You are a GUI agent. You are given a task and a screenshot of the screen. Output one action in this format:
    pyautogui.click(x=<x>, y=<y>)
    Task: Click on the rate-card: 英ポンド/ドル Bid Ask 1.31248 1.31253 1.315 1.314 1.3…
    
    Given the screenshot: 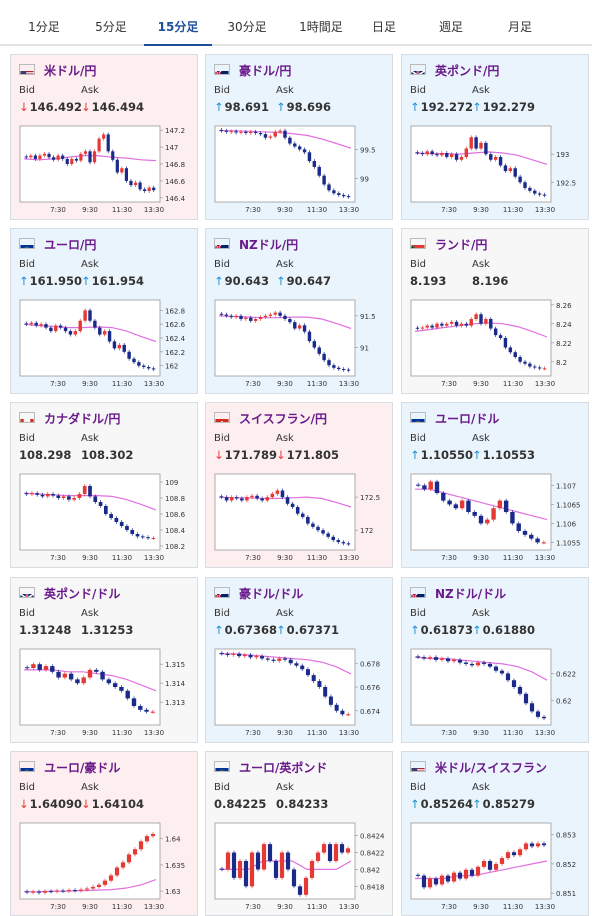 What is the action you would take?
    pyautogui.click(x=104, y=660)
    